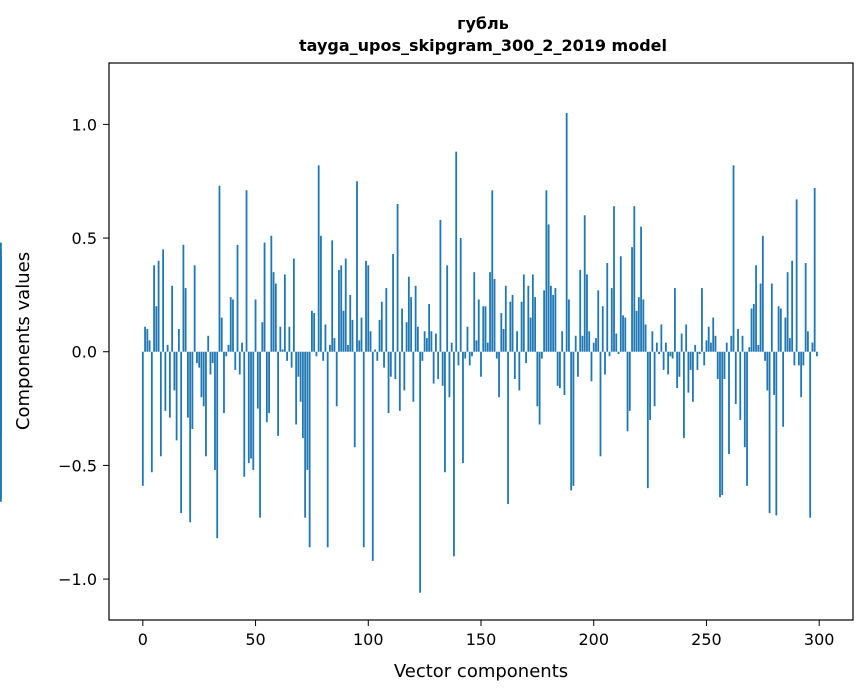 The height and width of the screenshot is (696, 867). What do you see at coordinates (368, 639) in the screenshot?
I see `x-tick-label: 100` at bounding box center [368, 639].